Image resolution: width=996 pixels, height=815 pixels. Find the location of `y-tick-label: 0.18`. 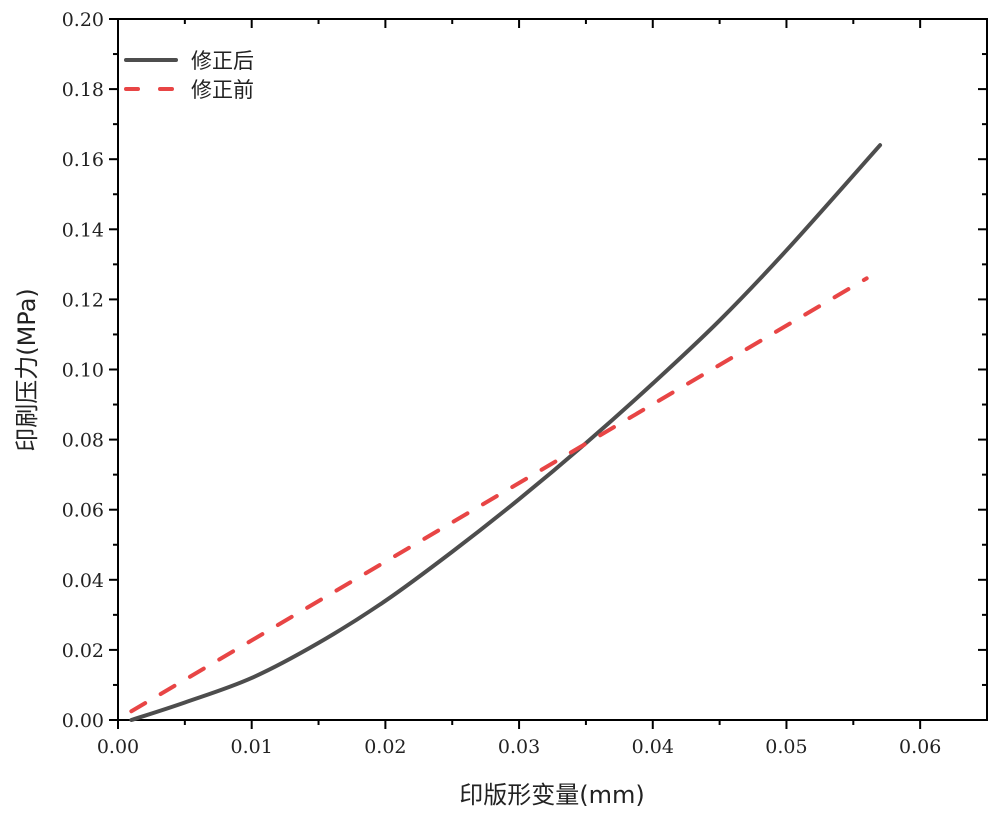

y-tick-label: 0.18 is located at coordinates (83, 90).